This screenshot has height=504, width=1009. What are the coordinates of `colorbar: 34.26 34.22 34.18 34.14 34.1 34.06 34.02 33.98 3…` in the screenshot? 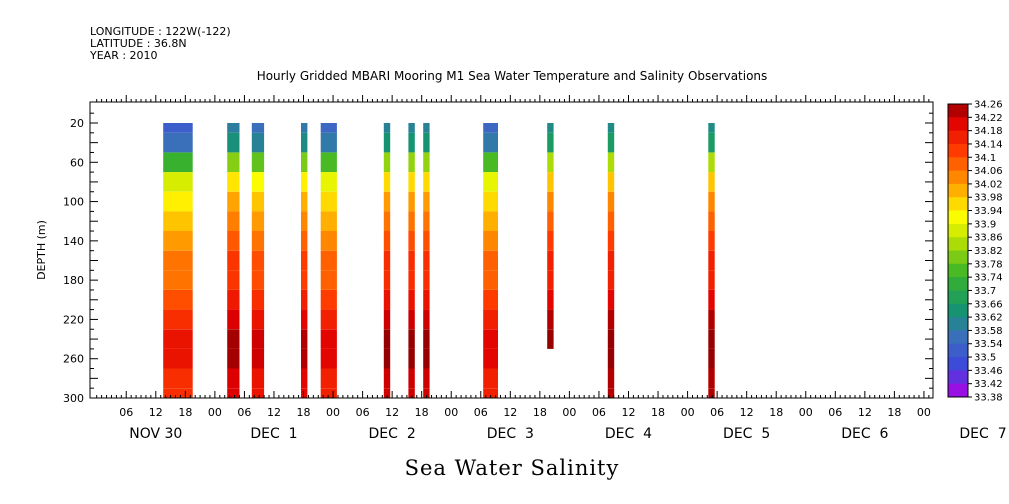 It's located at (975, 252).